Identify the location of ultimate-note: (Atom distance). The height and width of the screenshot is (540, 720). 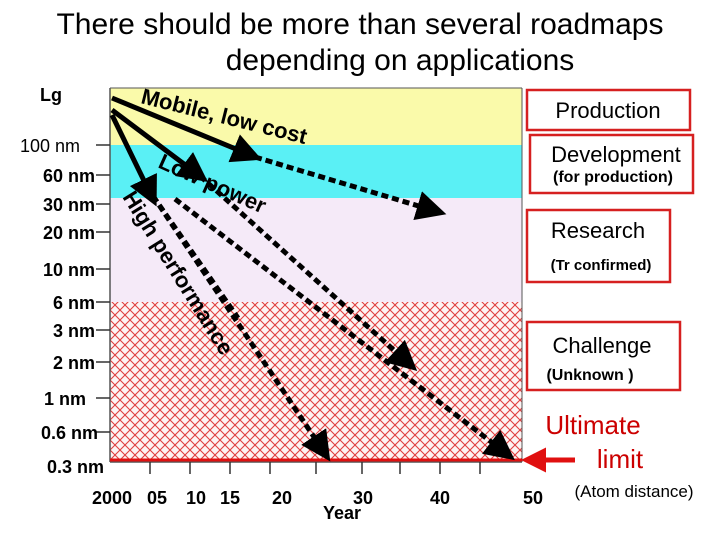
(633, 491).